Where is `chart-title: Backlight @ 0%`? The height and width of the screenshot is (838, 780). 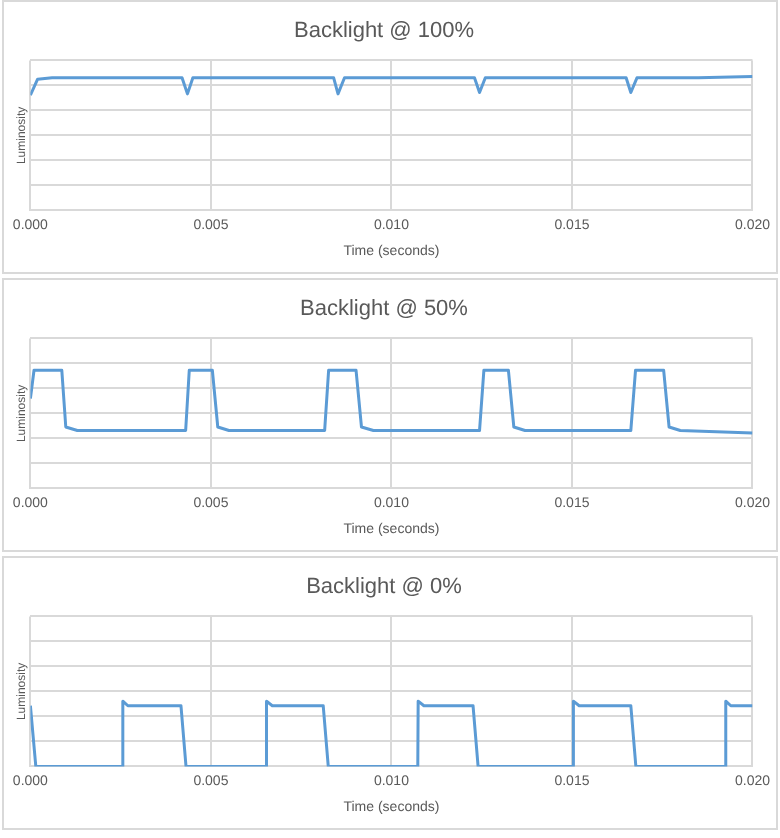 chart-title: Backlight @ 0% is located at coordinates (384, 587).